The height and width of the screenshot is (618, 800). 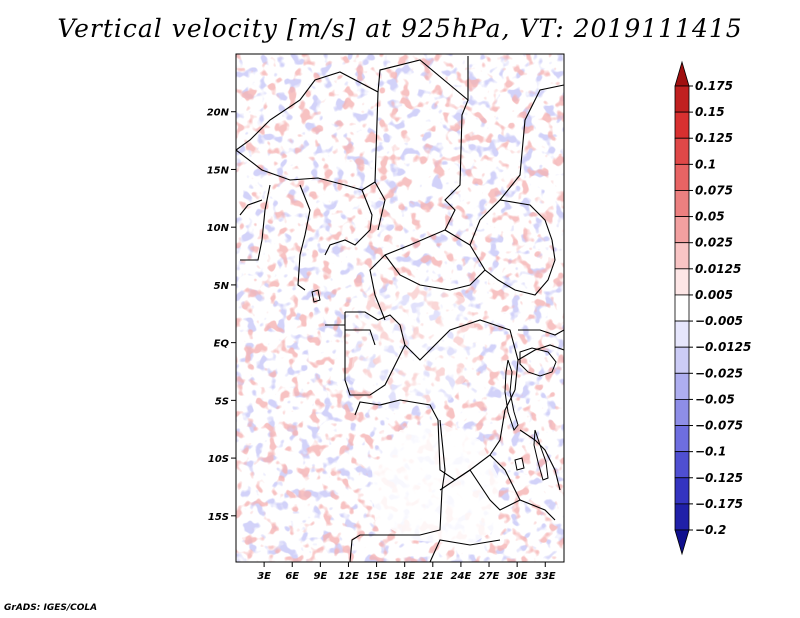 I want to click on lon-tick-label: 21E, so click(x=432, y=576).